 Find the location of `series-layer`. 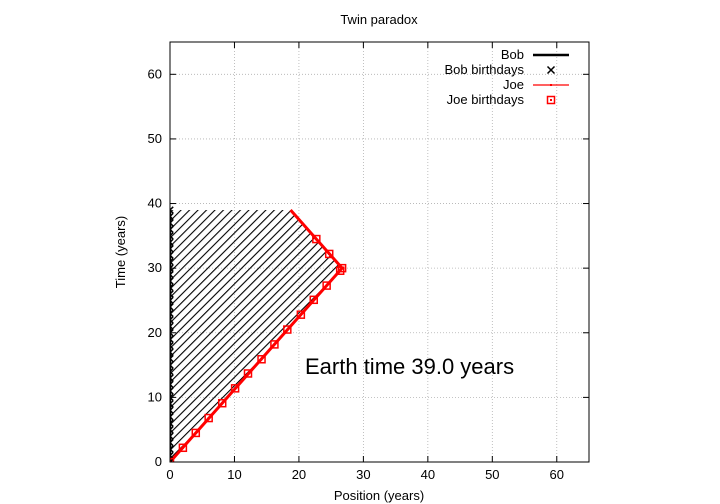

series-layer is located at coordinates (258, 334).